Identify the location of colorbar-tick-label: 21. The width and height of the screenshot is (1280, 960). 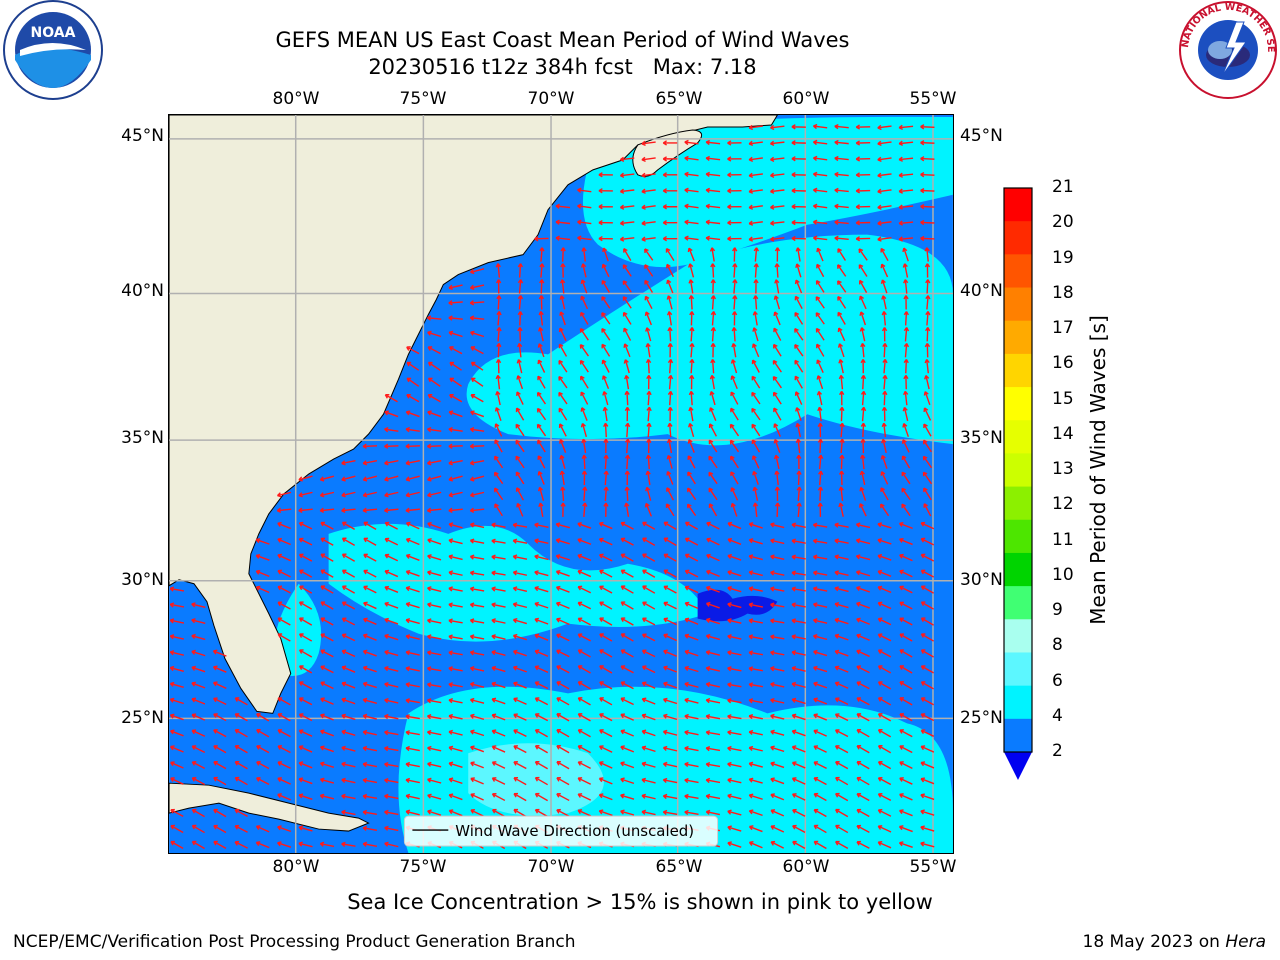
(1063, 187).